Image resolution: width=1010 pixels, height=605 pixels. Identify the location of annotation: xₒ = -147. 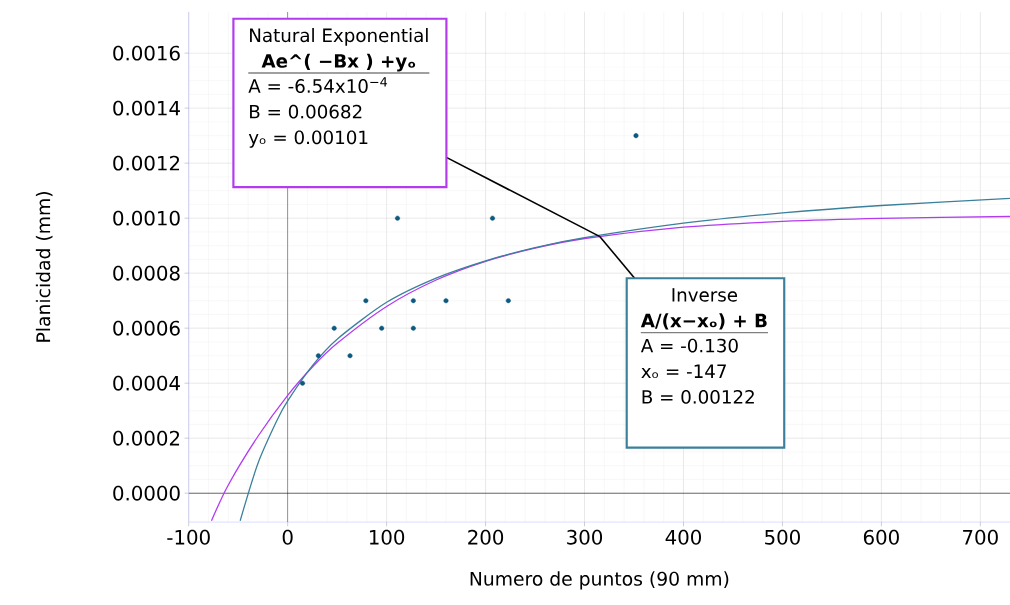
(683, 371).